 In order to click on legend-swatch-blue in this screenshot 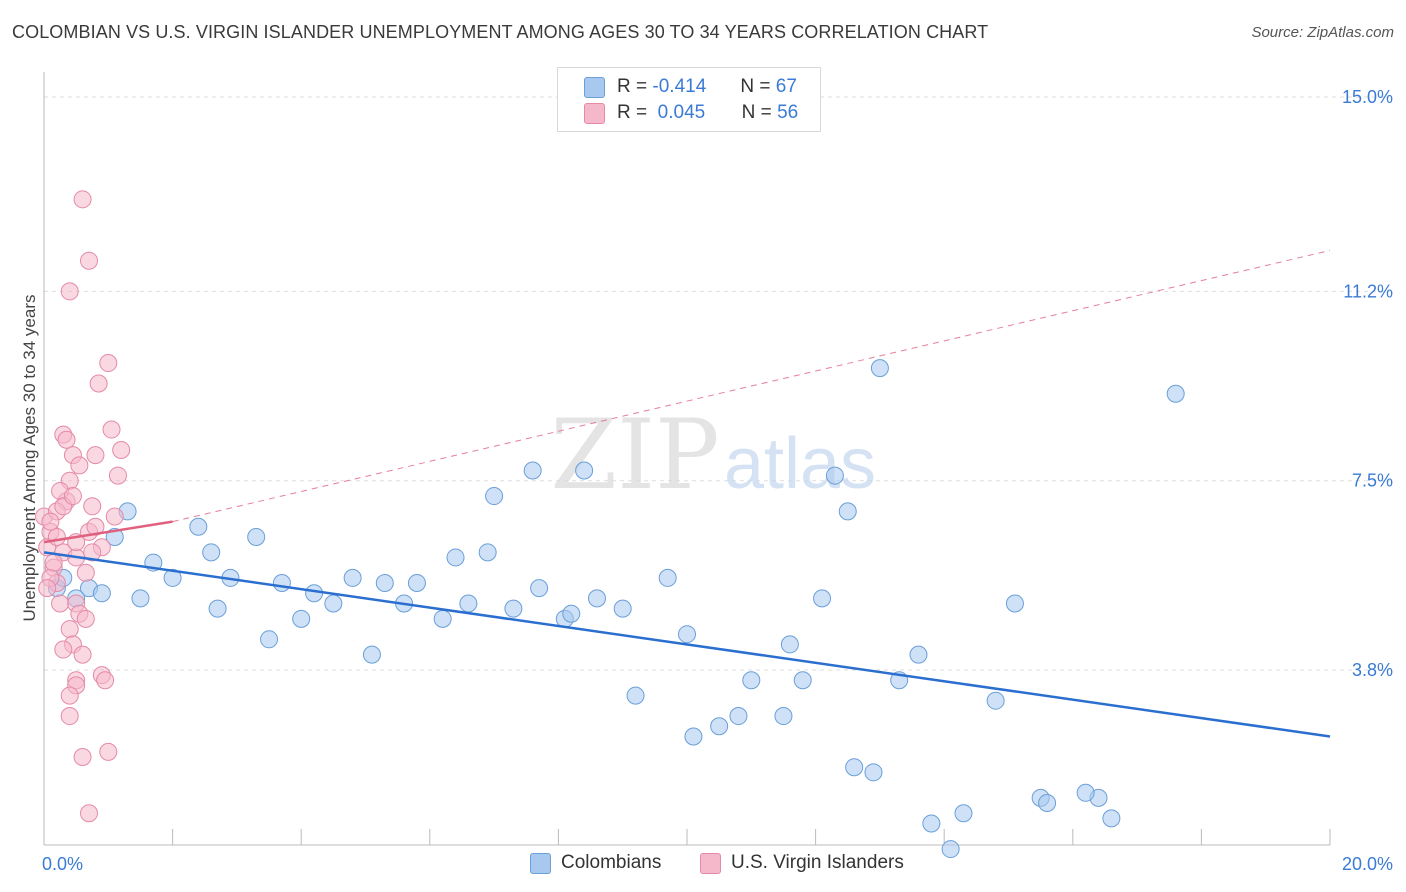, I will do `click(594, 87)`.